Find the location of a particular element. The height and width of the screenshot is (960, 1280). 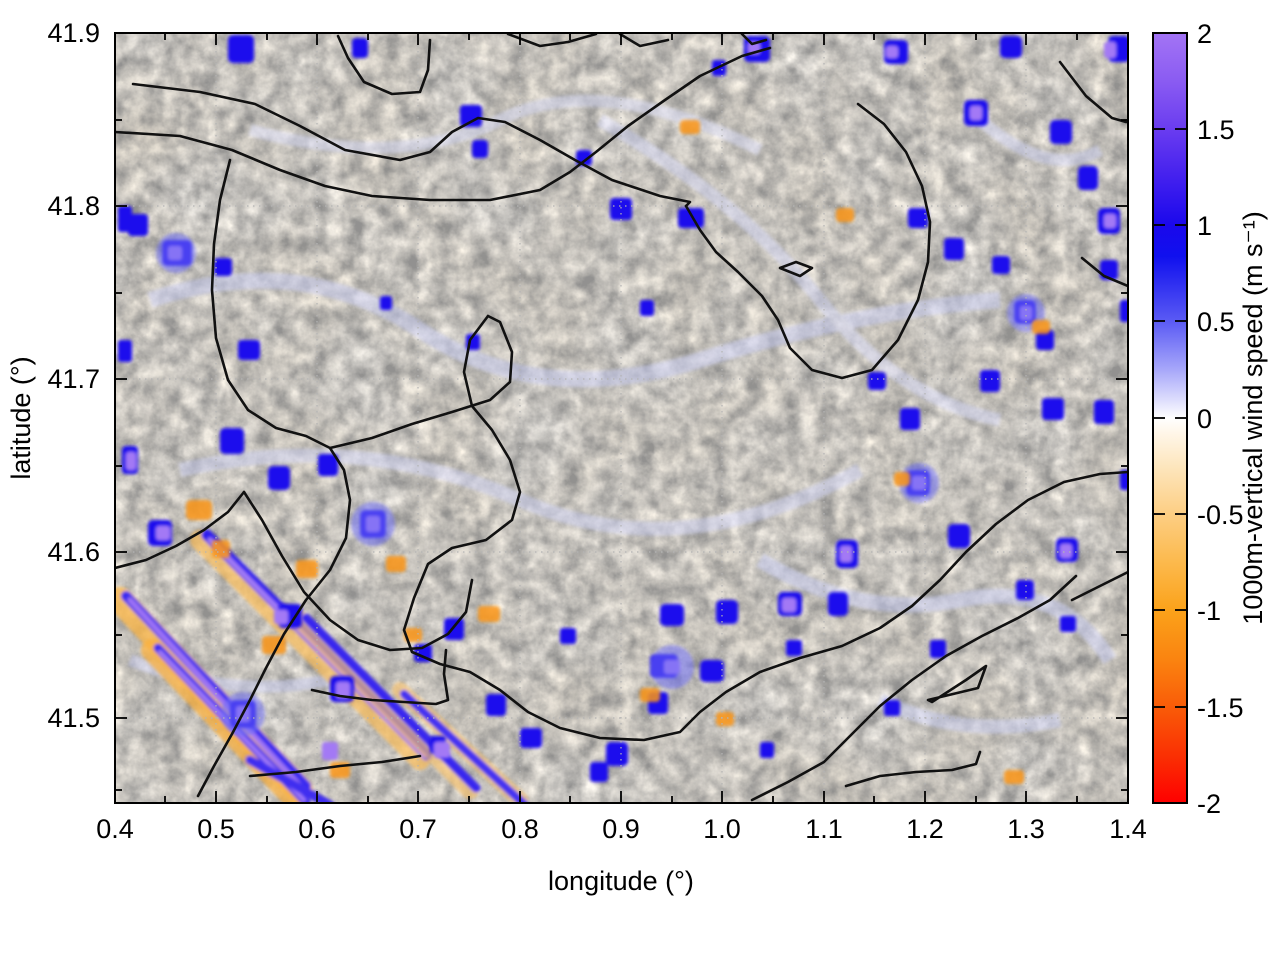

colorbar-tick-label: 1 is located at coordinates (1204, 226).